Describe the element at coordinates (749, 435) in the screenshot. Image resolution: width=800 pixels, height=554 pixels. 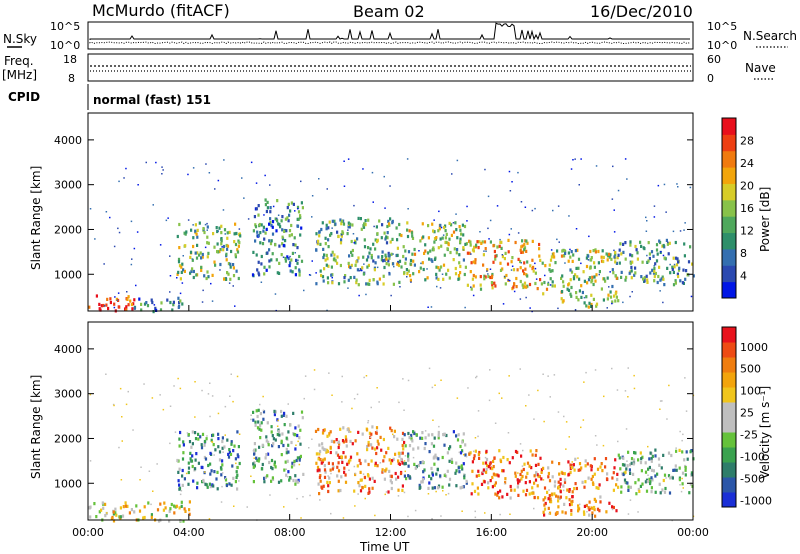
I see `velocity-colorbar-tick: -25` at that location.